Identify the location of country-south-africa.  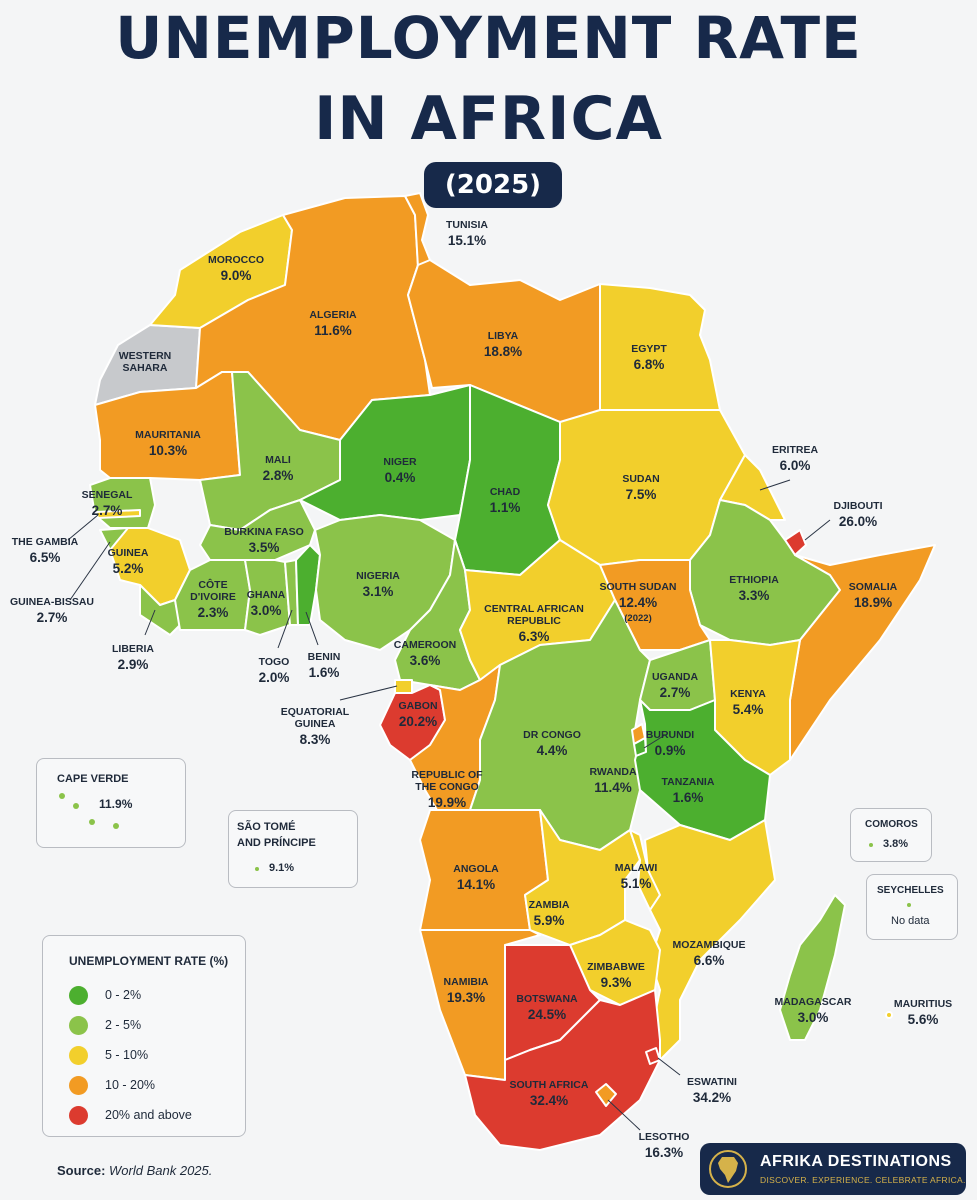
(562, 1070).